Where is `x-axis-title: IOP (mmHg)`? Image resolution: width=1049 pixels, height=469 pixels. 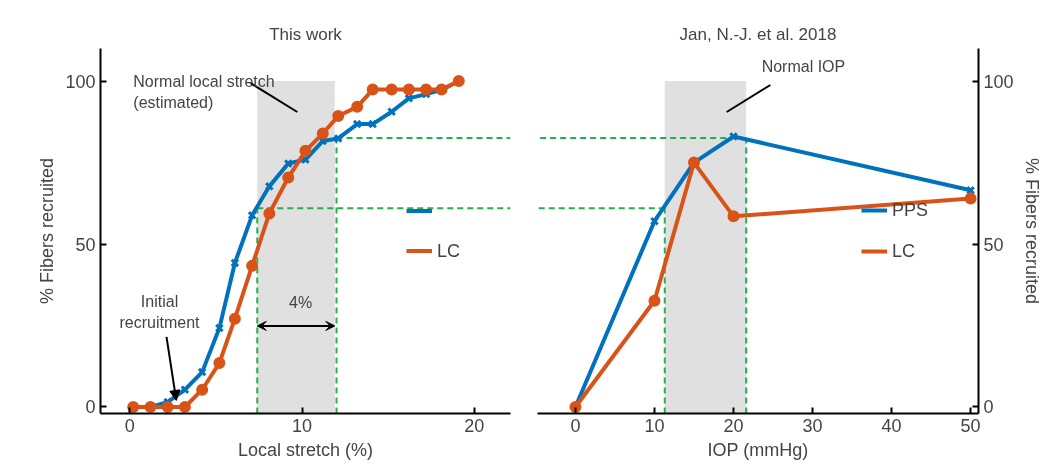
x-axis-title: IOP (mmHg) is located at coordinates (758, 449).